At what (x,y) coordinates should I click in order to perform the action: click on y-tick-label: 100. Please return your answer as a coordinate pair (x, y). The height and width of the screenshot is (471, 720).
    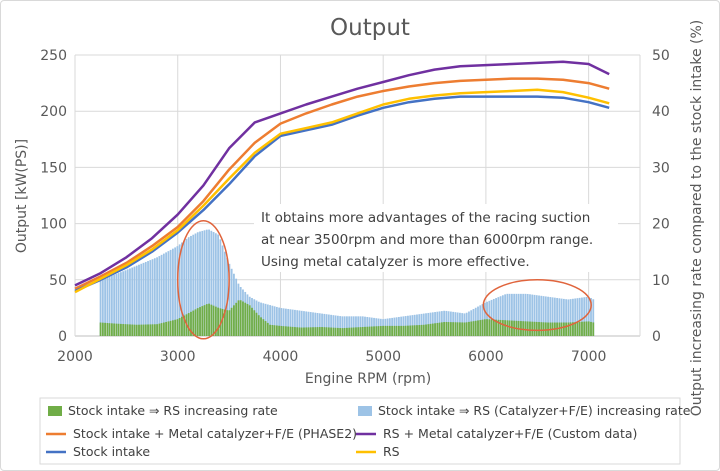
    Looking at the image, I should click on (53, 225).